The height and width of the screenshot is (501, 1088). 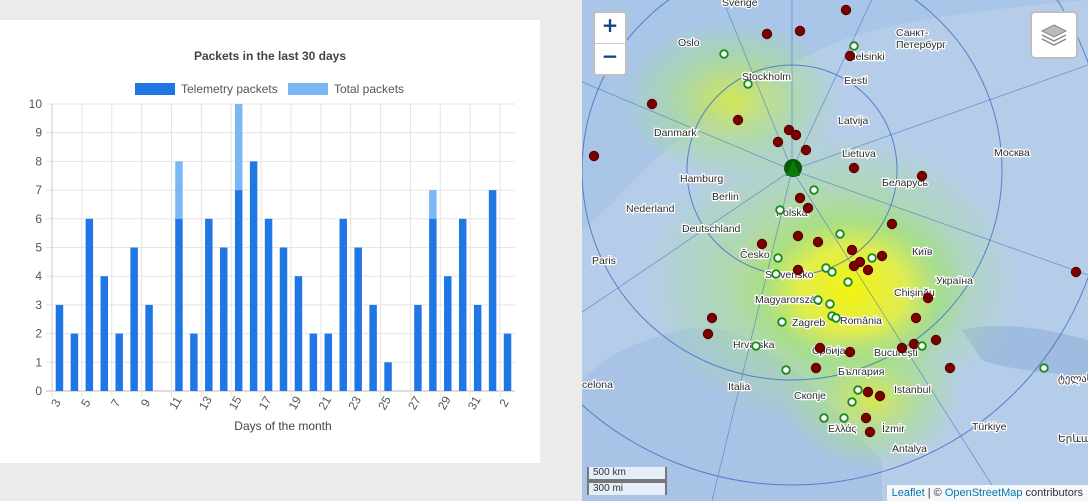 What do you see at coordinates (983, 493) in the screenshot?
I see `osm-link: OpenStreetMap` at bounding box center [983, 493].